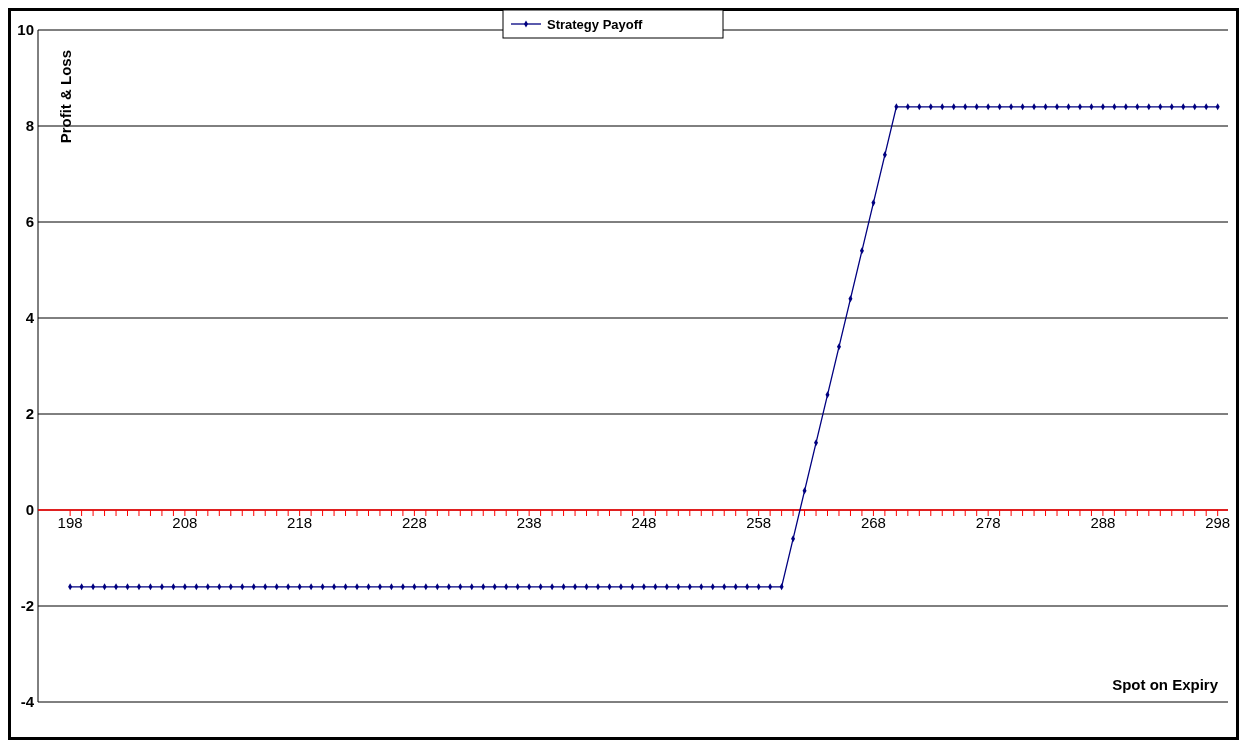 Image resolution: width=1247 pixels, height=748 pixels. What do you see at coordinates (29, 414) in the screenshot?
I see `y-tick-label: 2` at bounding box center [29, 414].